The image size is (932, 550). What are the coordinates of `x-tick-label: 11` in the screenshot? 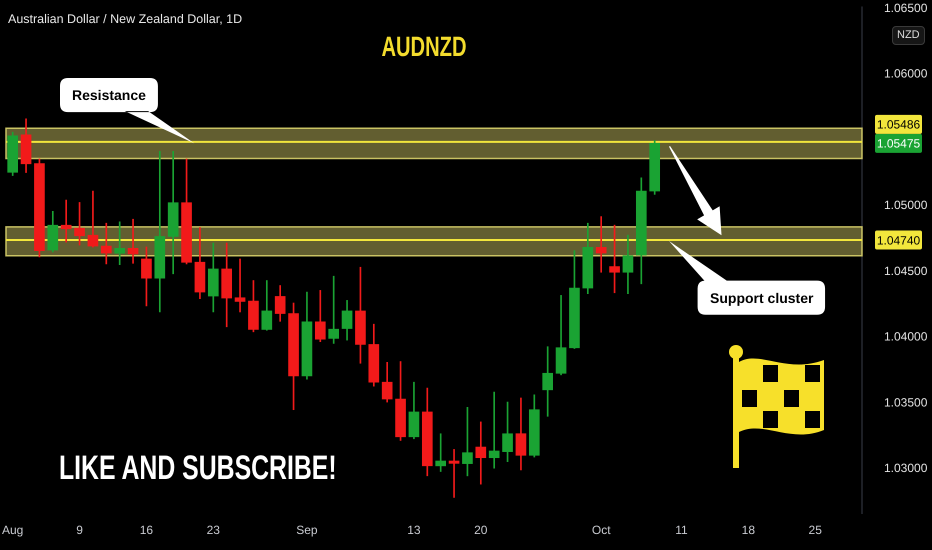 It's located at (681, 530).